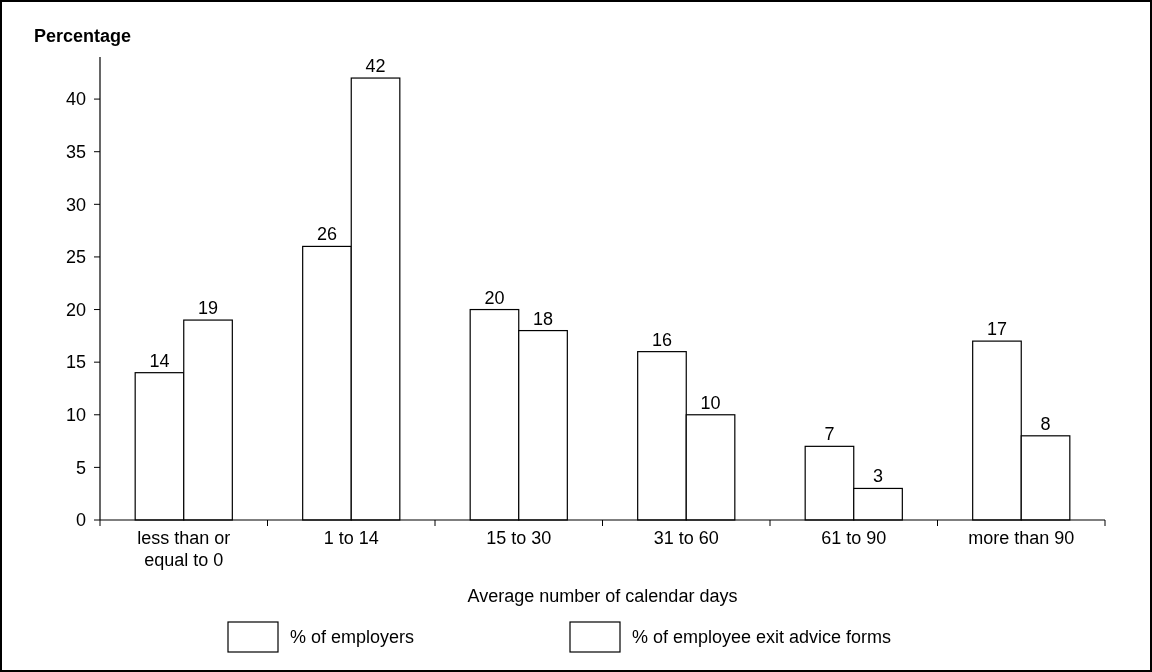 Image resolution: width=1152 pixels, height=672 pixels. What do you see at coordinates (1021, 538) in the screenshot?
I see `x-tick-label: more than 90` at bounding box center [1021, 538].